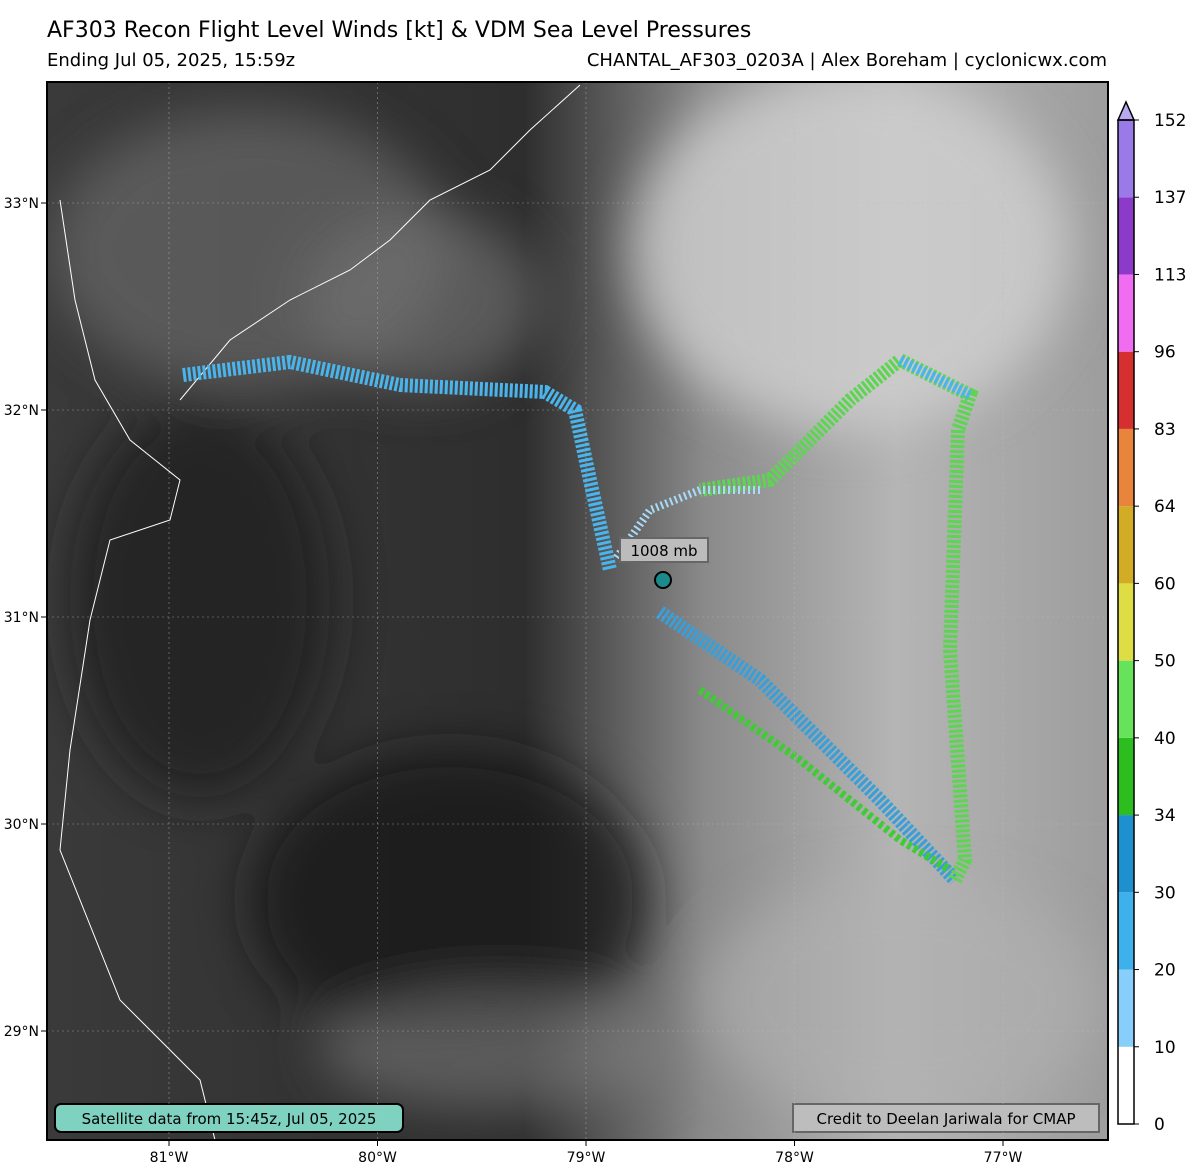 The image size is (1200, 1169). I want to click on colorbar-tick-label: 0, so click(1159, 1125).